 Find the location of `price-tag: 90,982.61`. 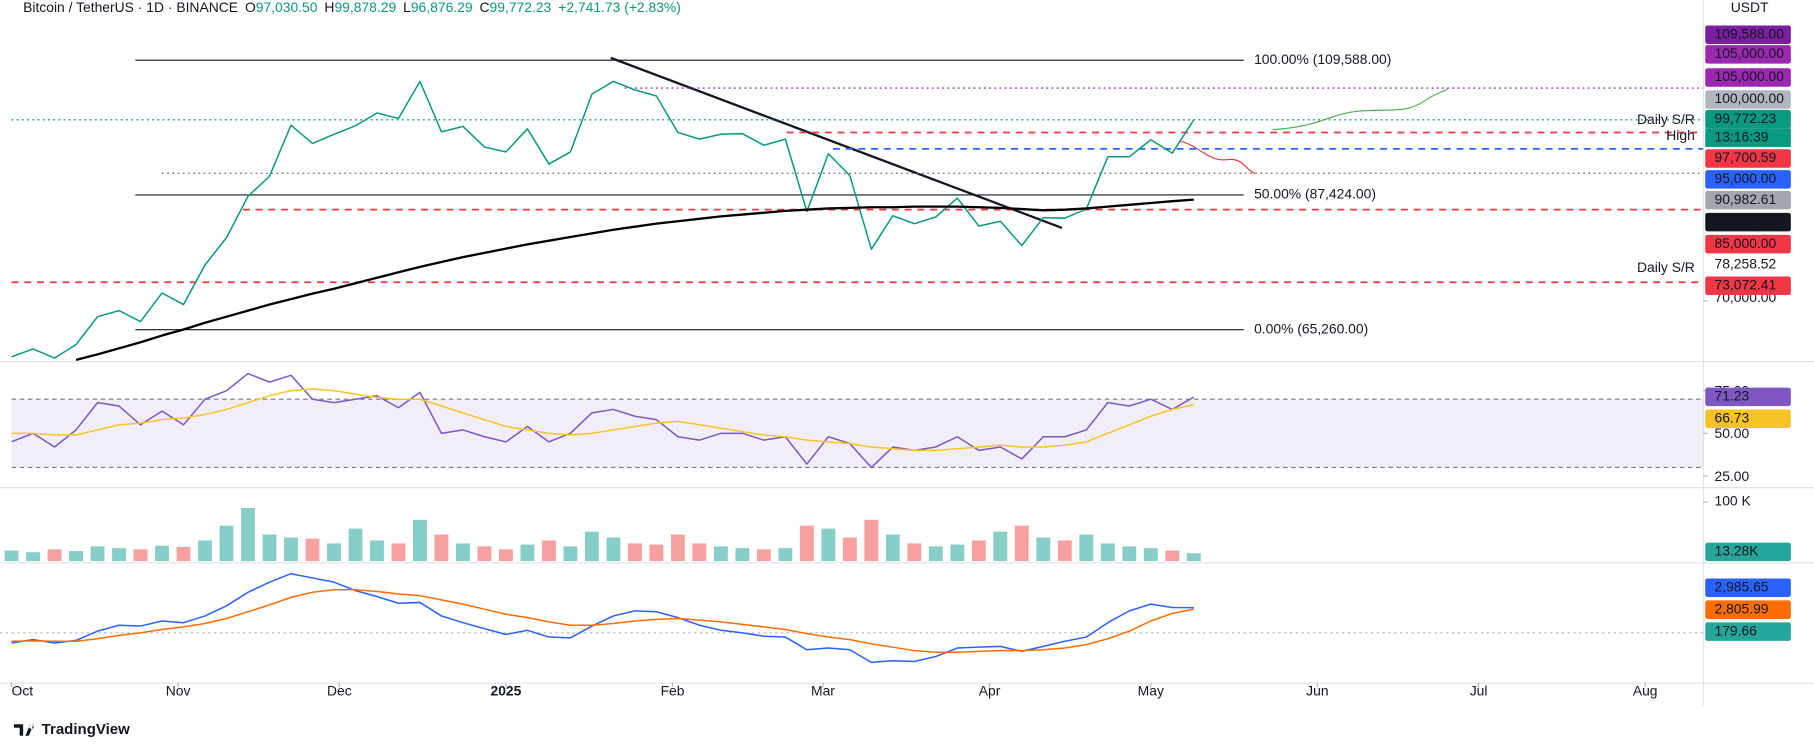

price-tag: 90,982.61 is located at coordinates (1746, 199).